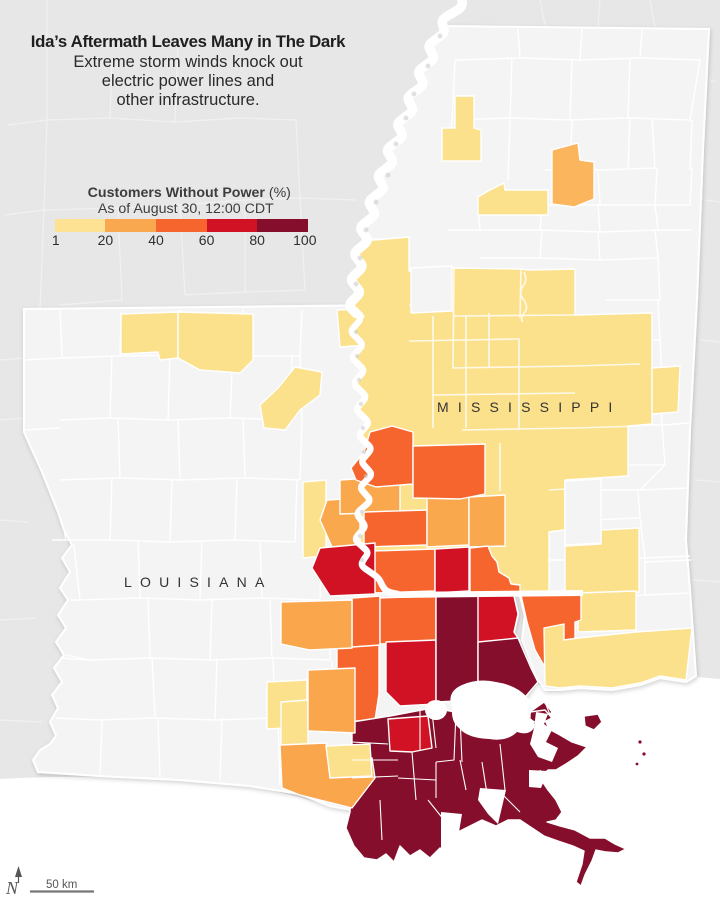 This screenshot has width=720, height=903. Describe the element at coordinates (12, 888) in the screenshot. I see `svg-text: N` at that location.